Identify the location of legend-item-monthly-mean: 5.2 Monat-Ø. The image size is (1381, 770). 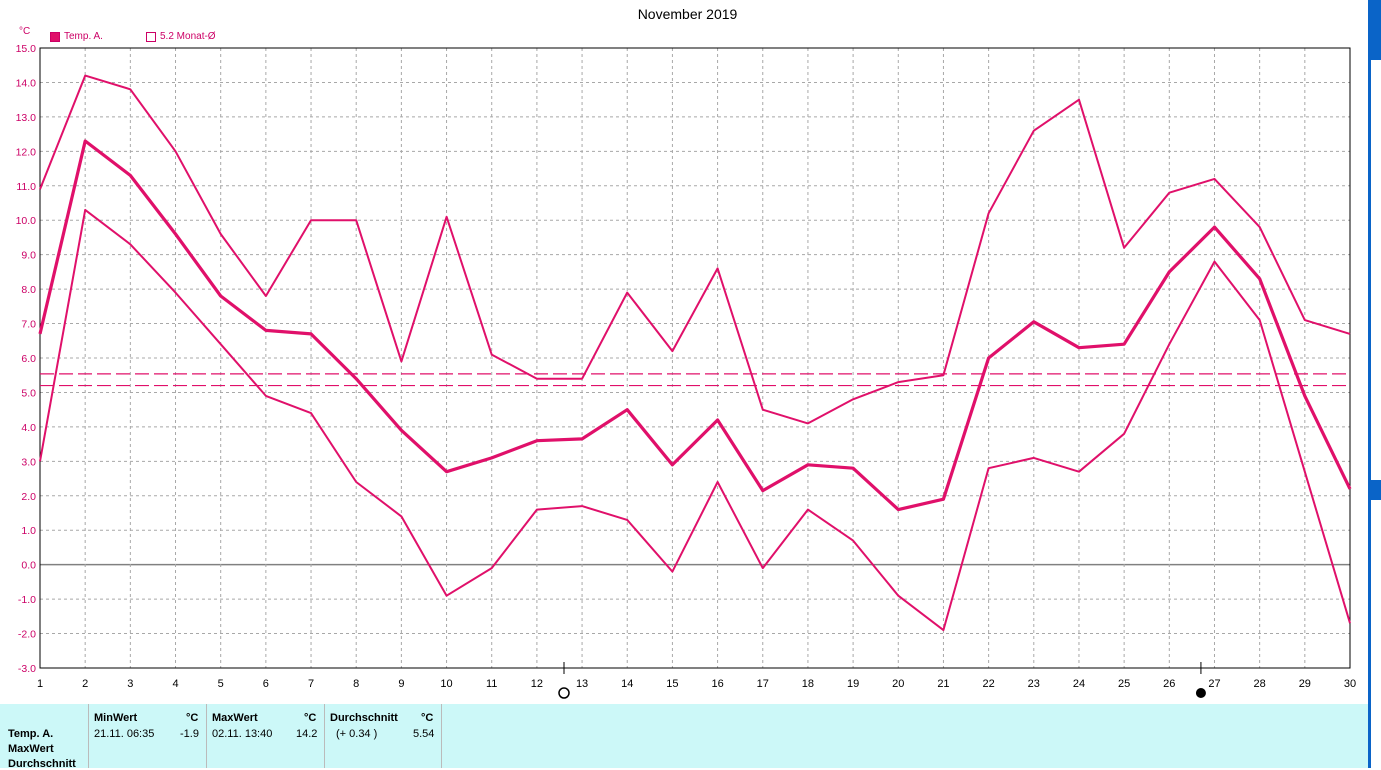
(181, 36).